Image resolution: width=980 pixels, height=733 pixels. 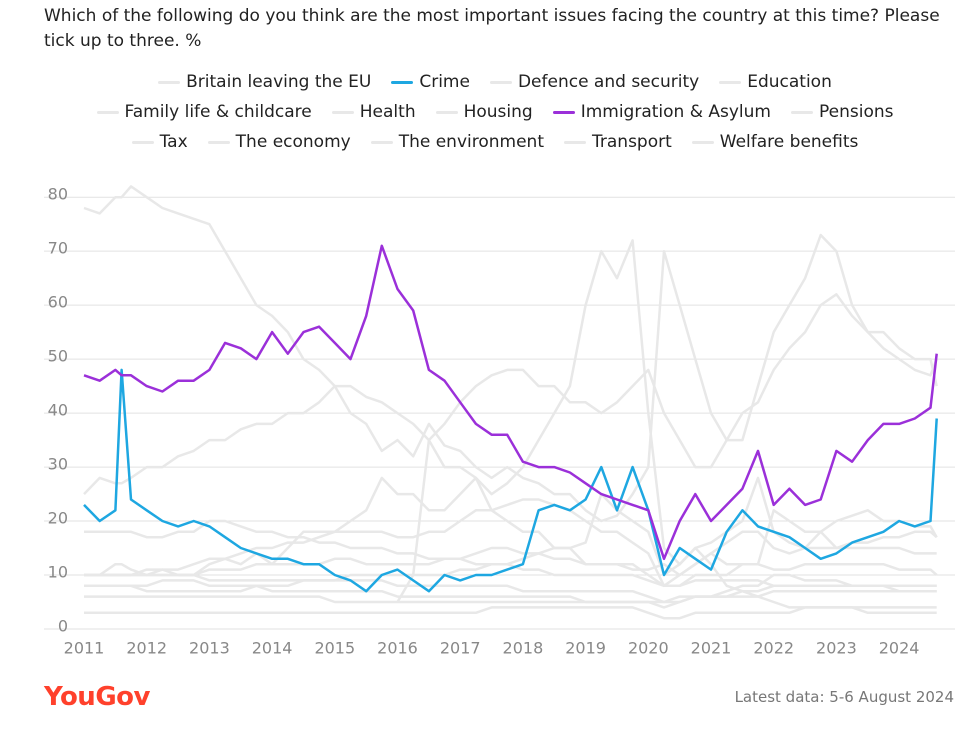 I want to click on legend-item: Tax, so click(x=159, y=142).